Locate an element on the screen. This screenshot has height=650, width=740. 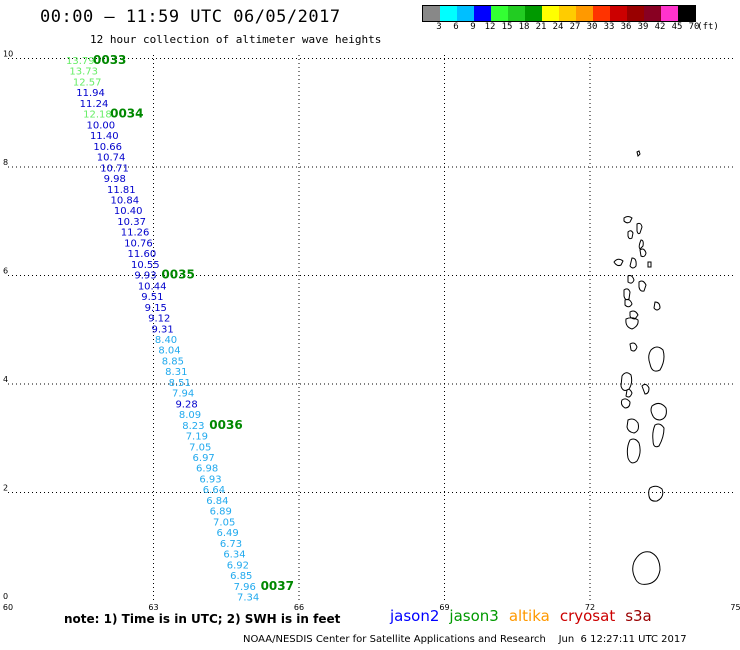
legend-label: 33 is located at coordinates (609, 27).